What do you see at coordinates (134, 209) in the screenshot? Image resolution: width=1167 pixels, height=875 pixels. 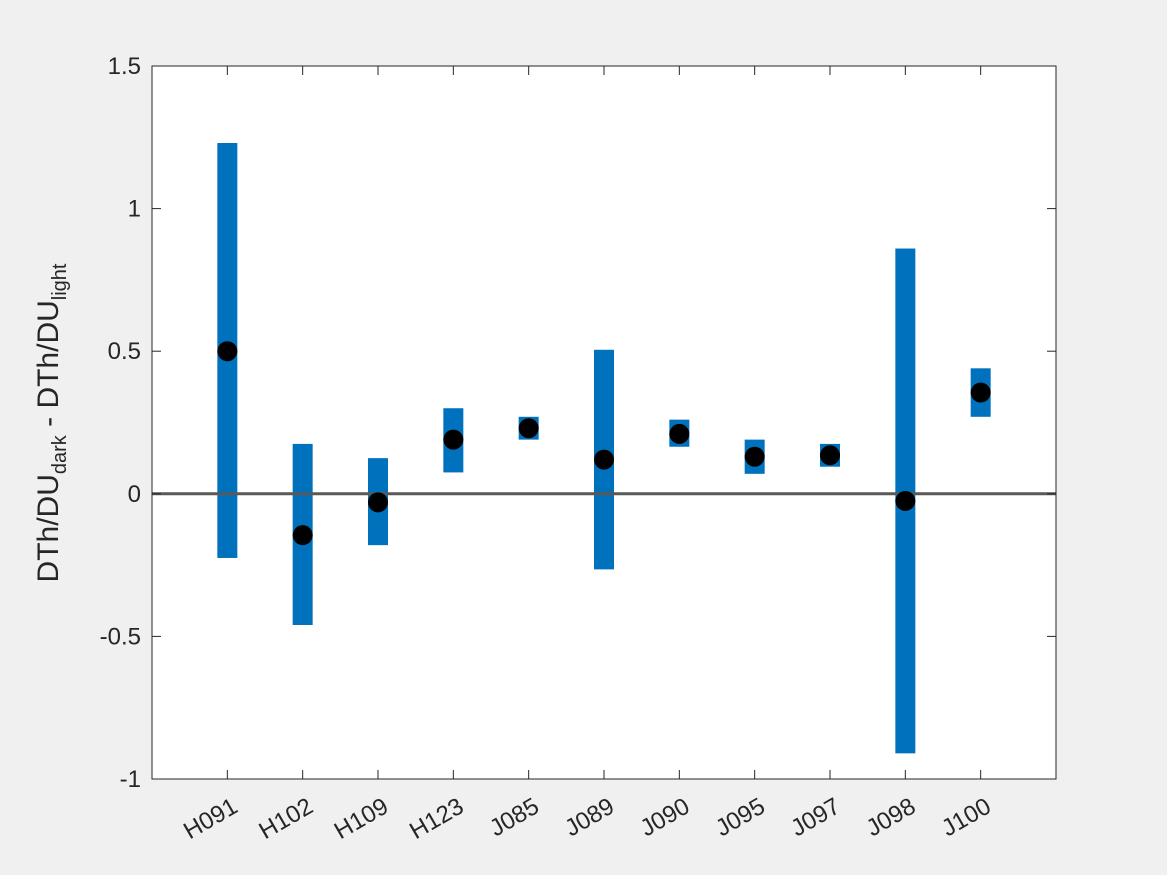 I see `y-tick-label: 1` at bounding box center [134, 209].